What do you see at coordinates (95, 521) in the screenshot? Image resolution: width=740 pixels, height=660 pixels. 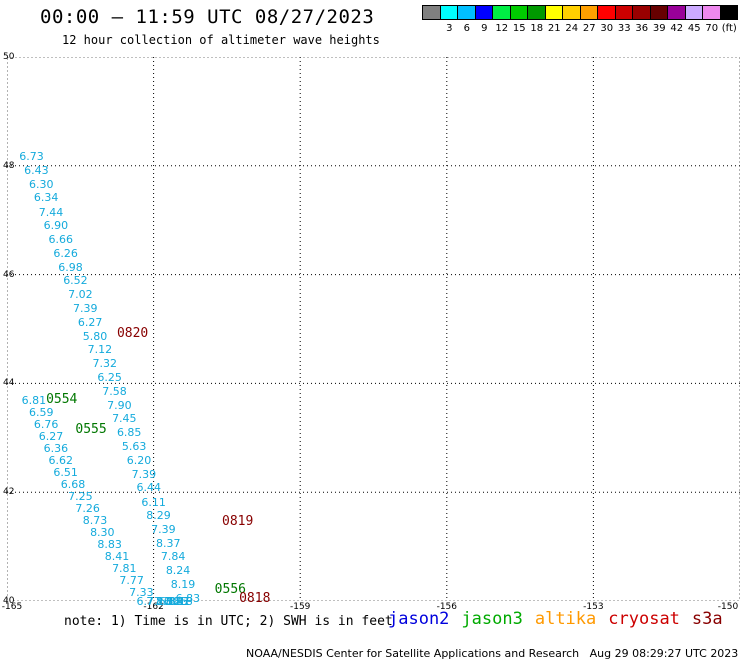 I see `swh-value: 8.73` at bounding box center [95, 521].